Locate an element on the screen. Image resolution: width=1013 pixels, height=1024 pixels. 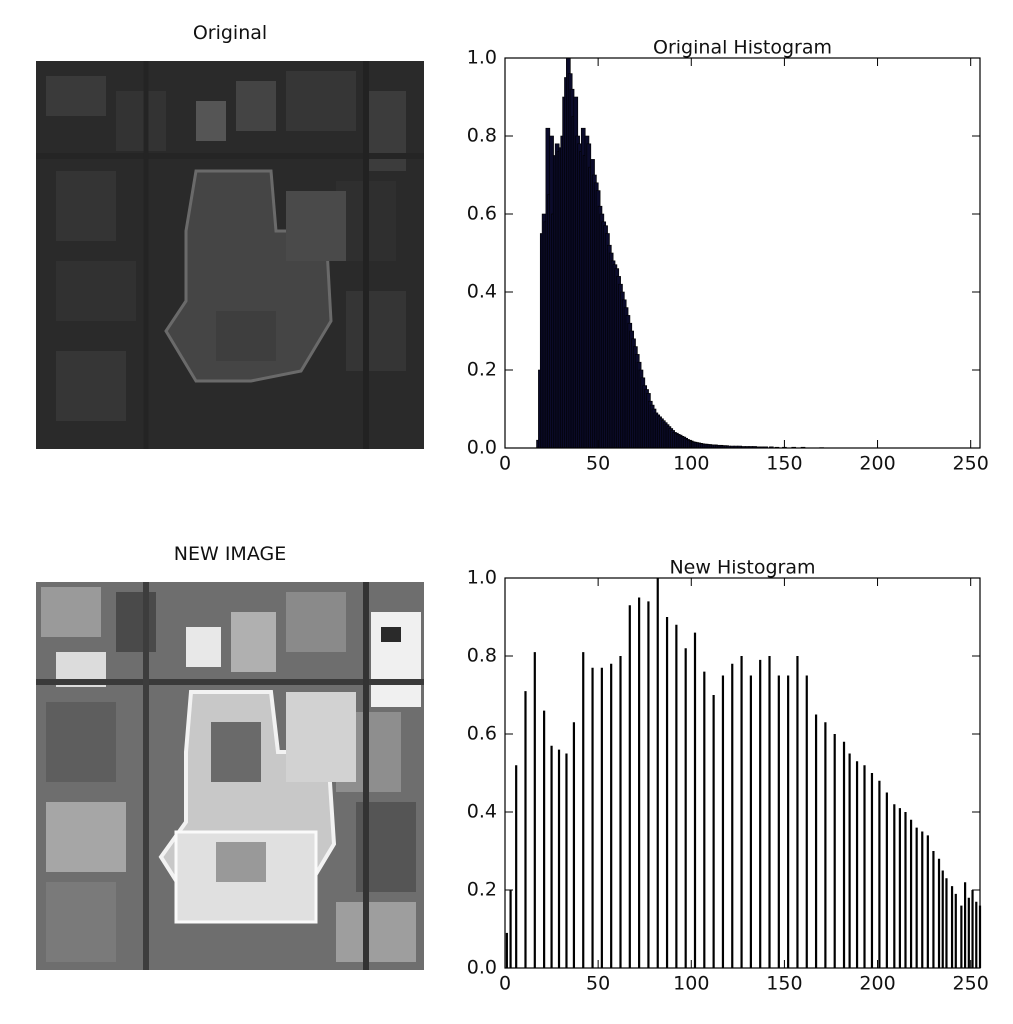
chart-title: Original Histogram is located at coordinates (742, 49).